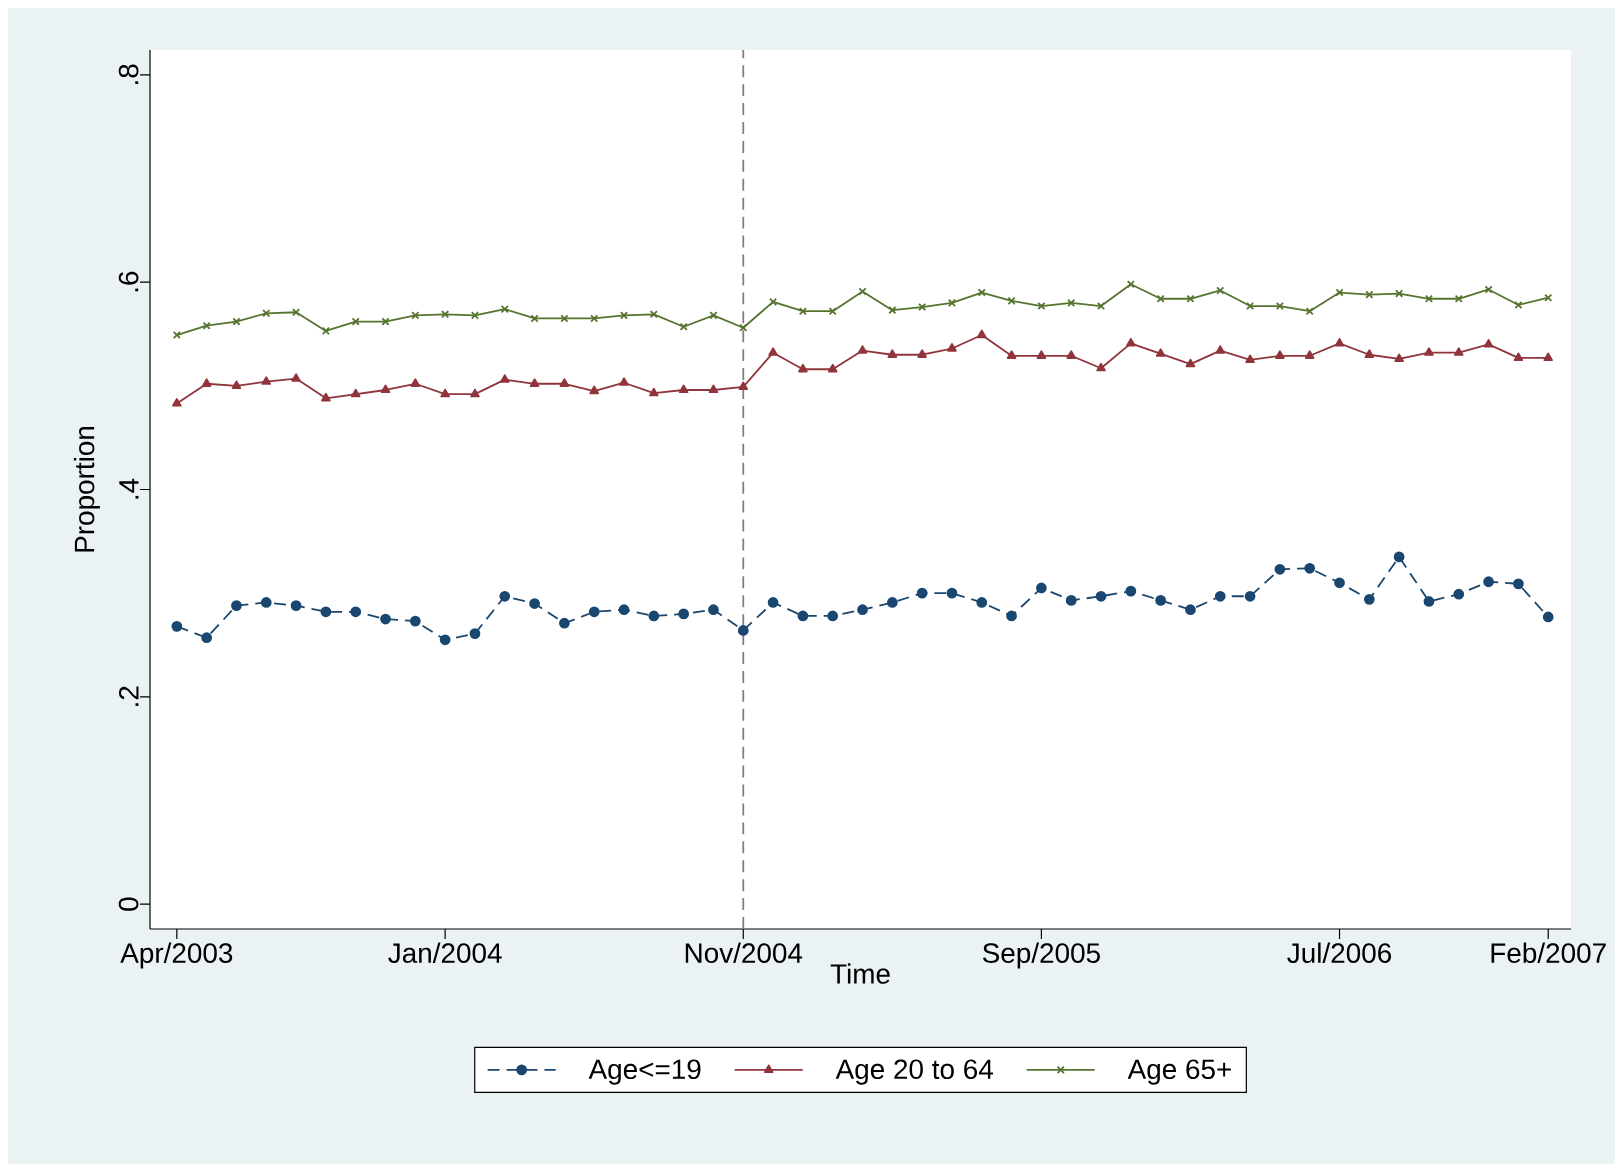 Image resolution: width=1623 pixels, height=1172 pixels. Describe the element at coordinates (860, 973) in the screenshot. I see `x-axis-title: Time` at that location.